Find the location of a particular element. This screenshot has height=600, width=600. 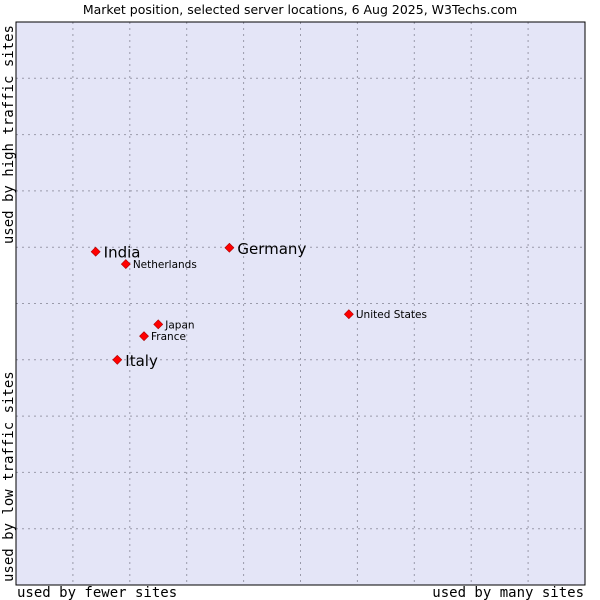

x-axis-label-right: used by many sites is located at coordinates (508, 592).